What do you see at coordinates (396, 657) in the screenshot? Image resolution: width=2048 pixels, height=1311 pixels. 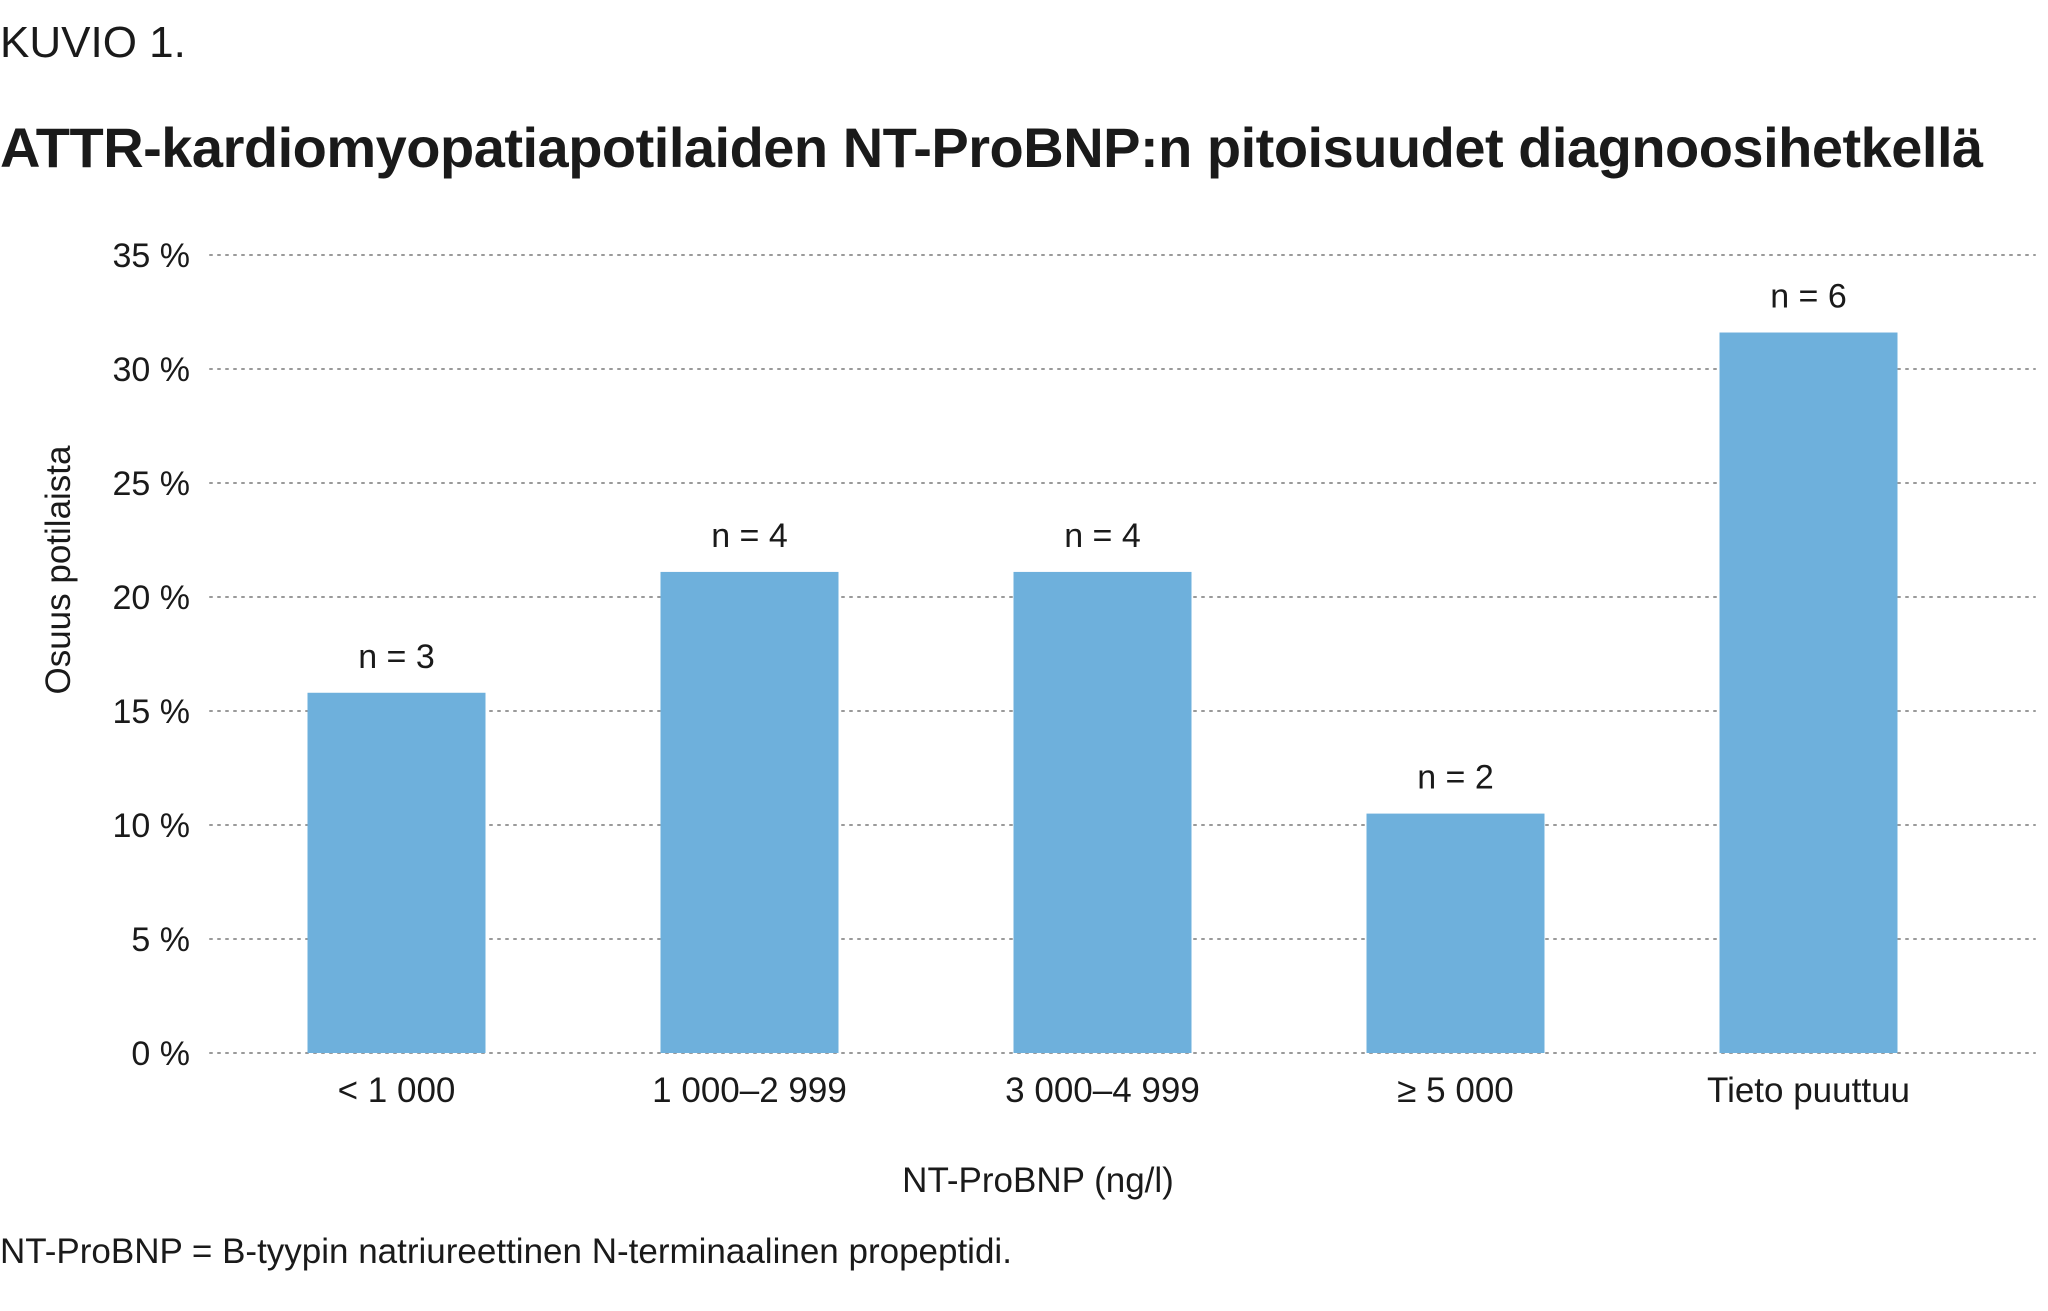 I see `bar-value-label: n = 3` at bounding box center [396, 657].